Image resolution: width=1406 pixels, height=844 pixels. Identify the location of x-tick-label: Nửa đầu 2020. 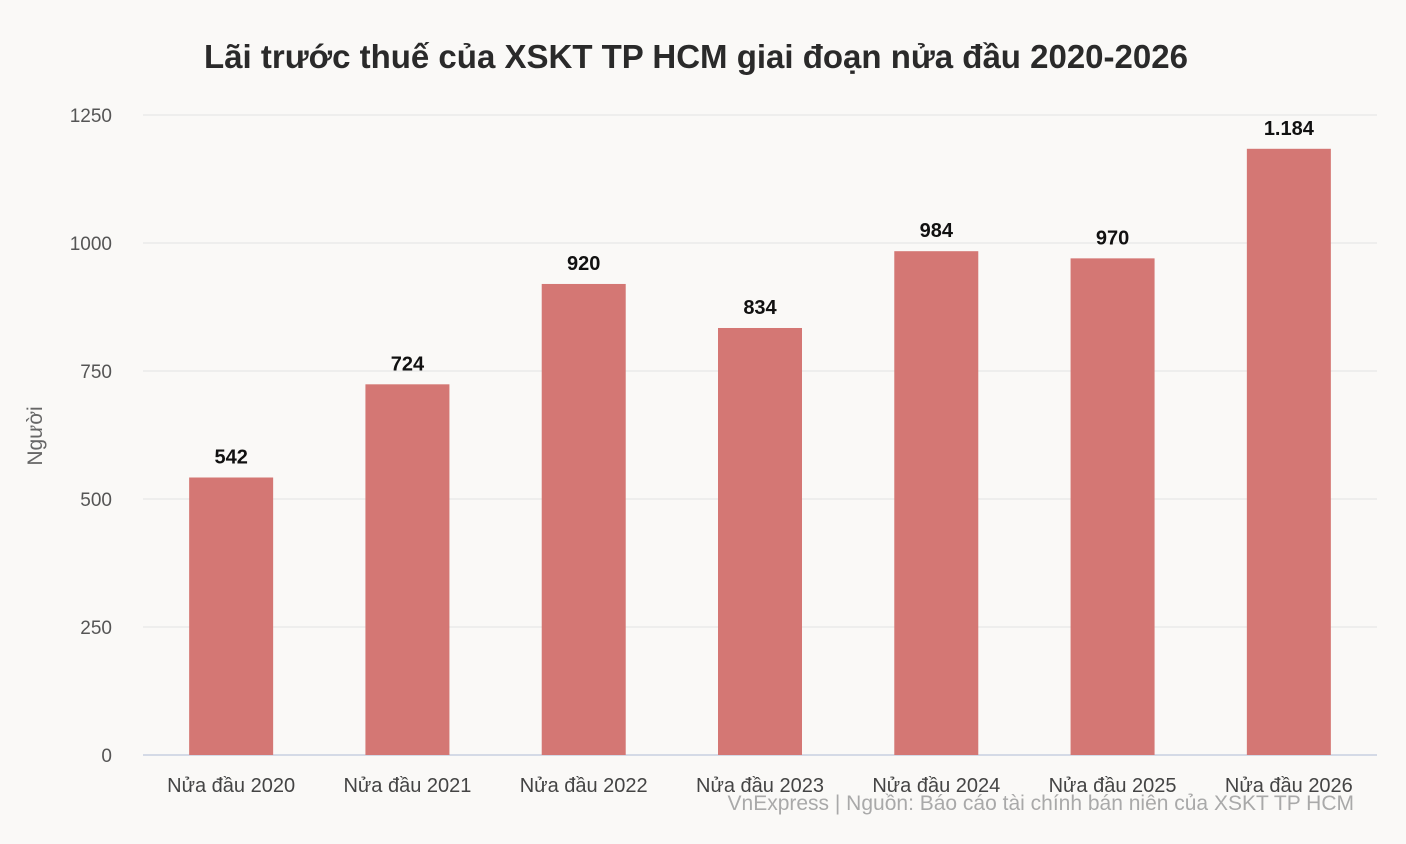
(231, 786).